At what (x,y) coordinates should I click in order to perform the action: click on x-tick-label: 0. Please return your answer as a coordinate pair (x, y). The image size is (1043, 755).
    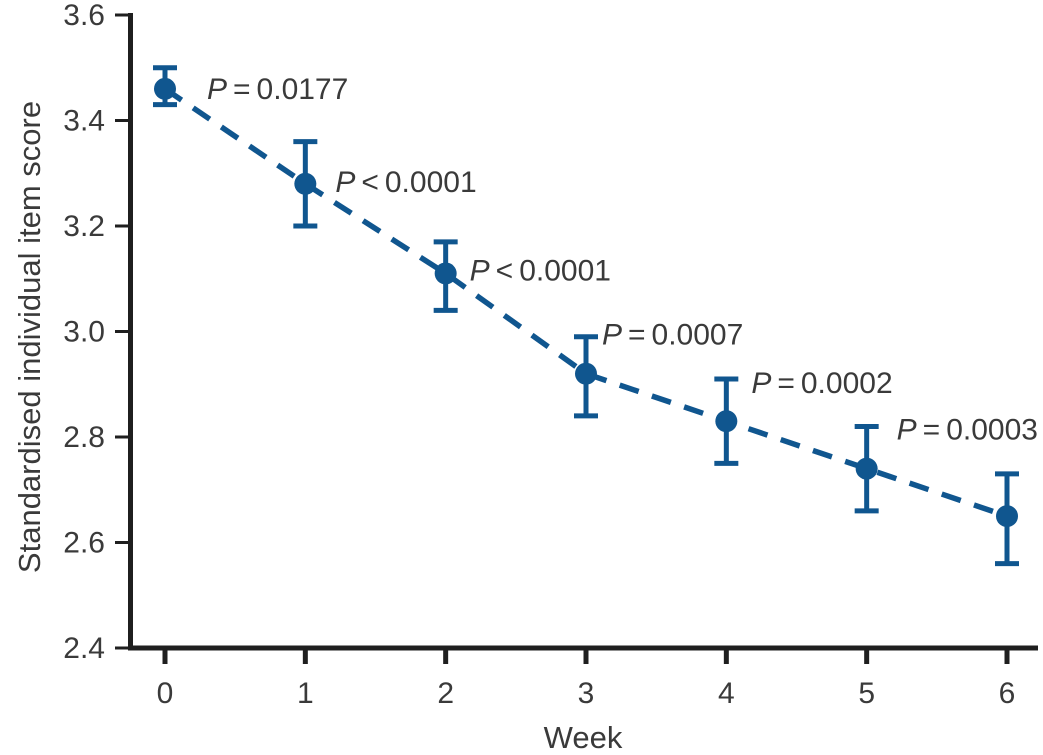
    Looking at the image, I should click on (165, 693).